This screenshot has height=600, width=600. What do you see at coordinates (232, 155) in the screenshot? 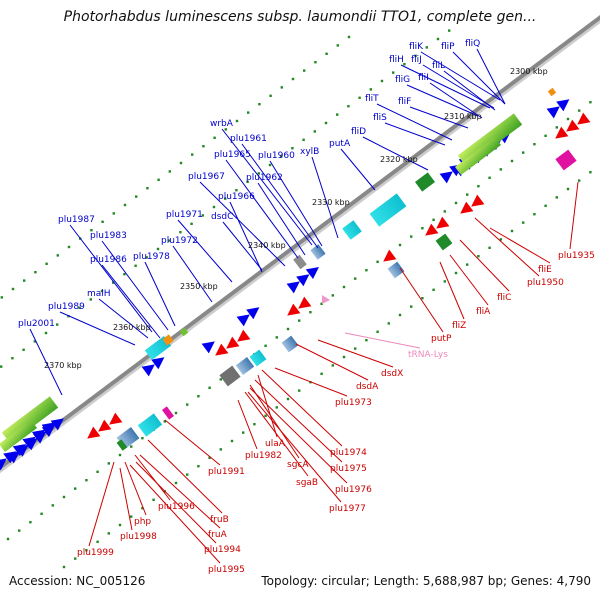
I see `forward-gene-label: plu1965` at bounding box center [232, 155].